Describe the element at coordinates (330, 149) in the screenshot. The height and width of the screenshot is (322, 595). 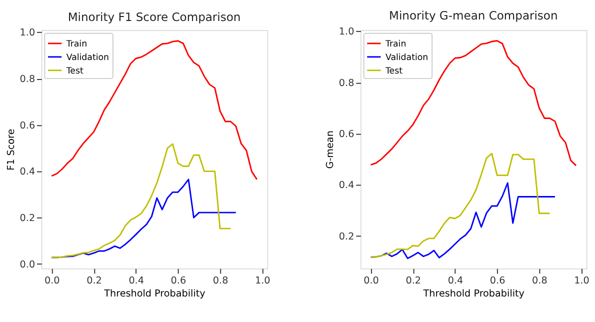
I see `y-axis-title: G-mean` at that location.